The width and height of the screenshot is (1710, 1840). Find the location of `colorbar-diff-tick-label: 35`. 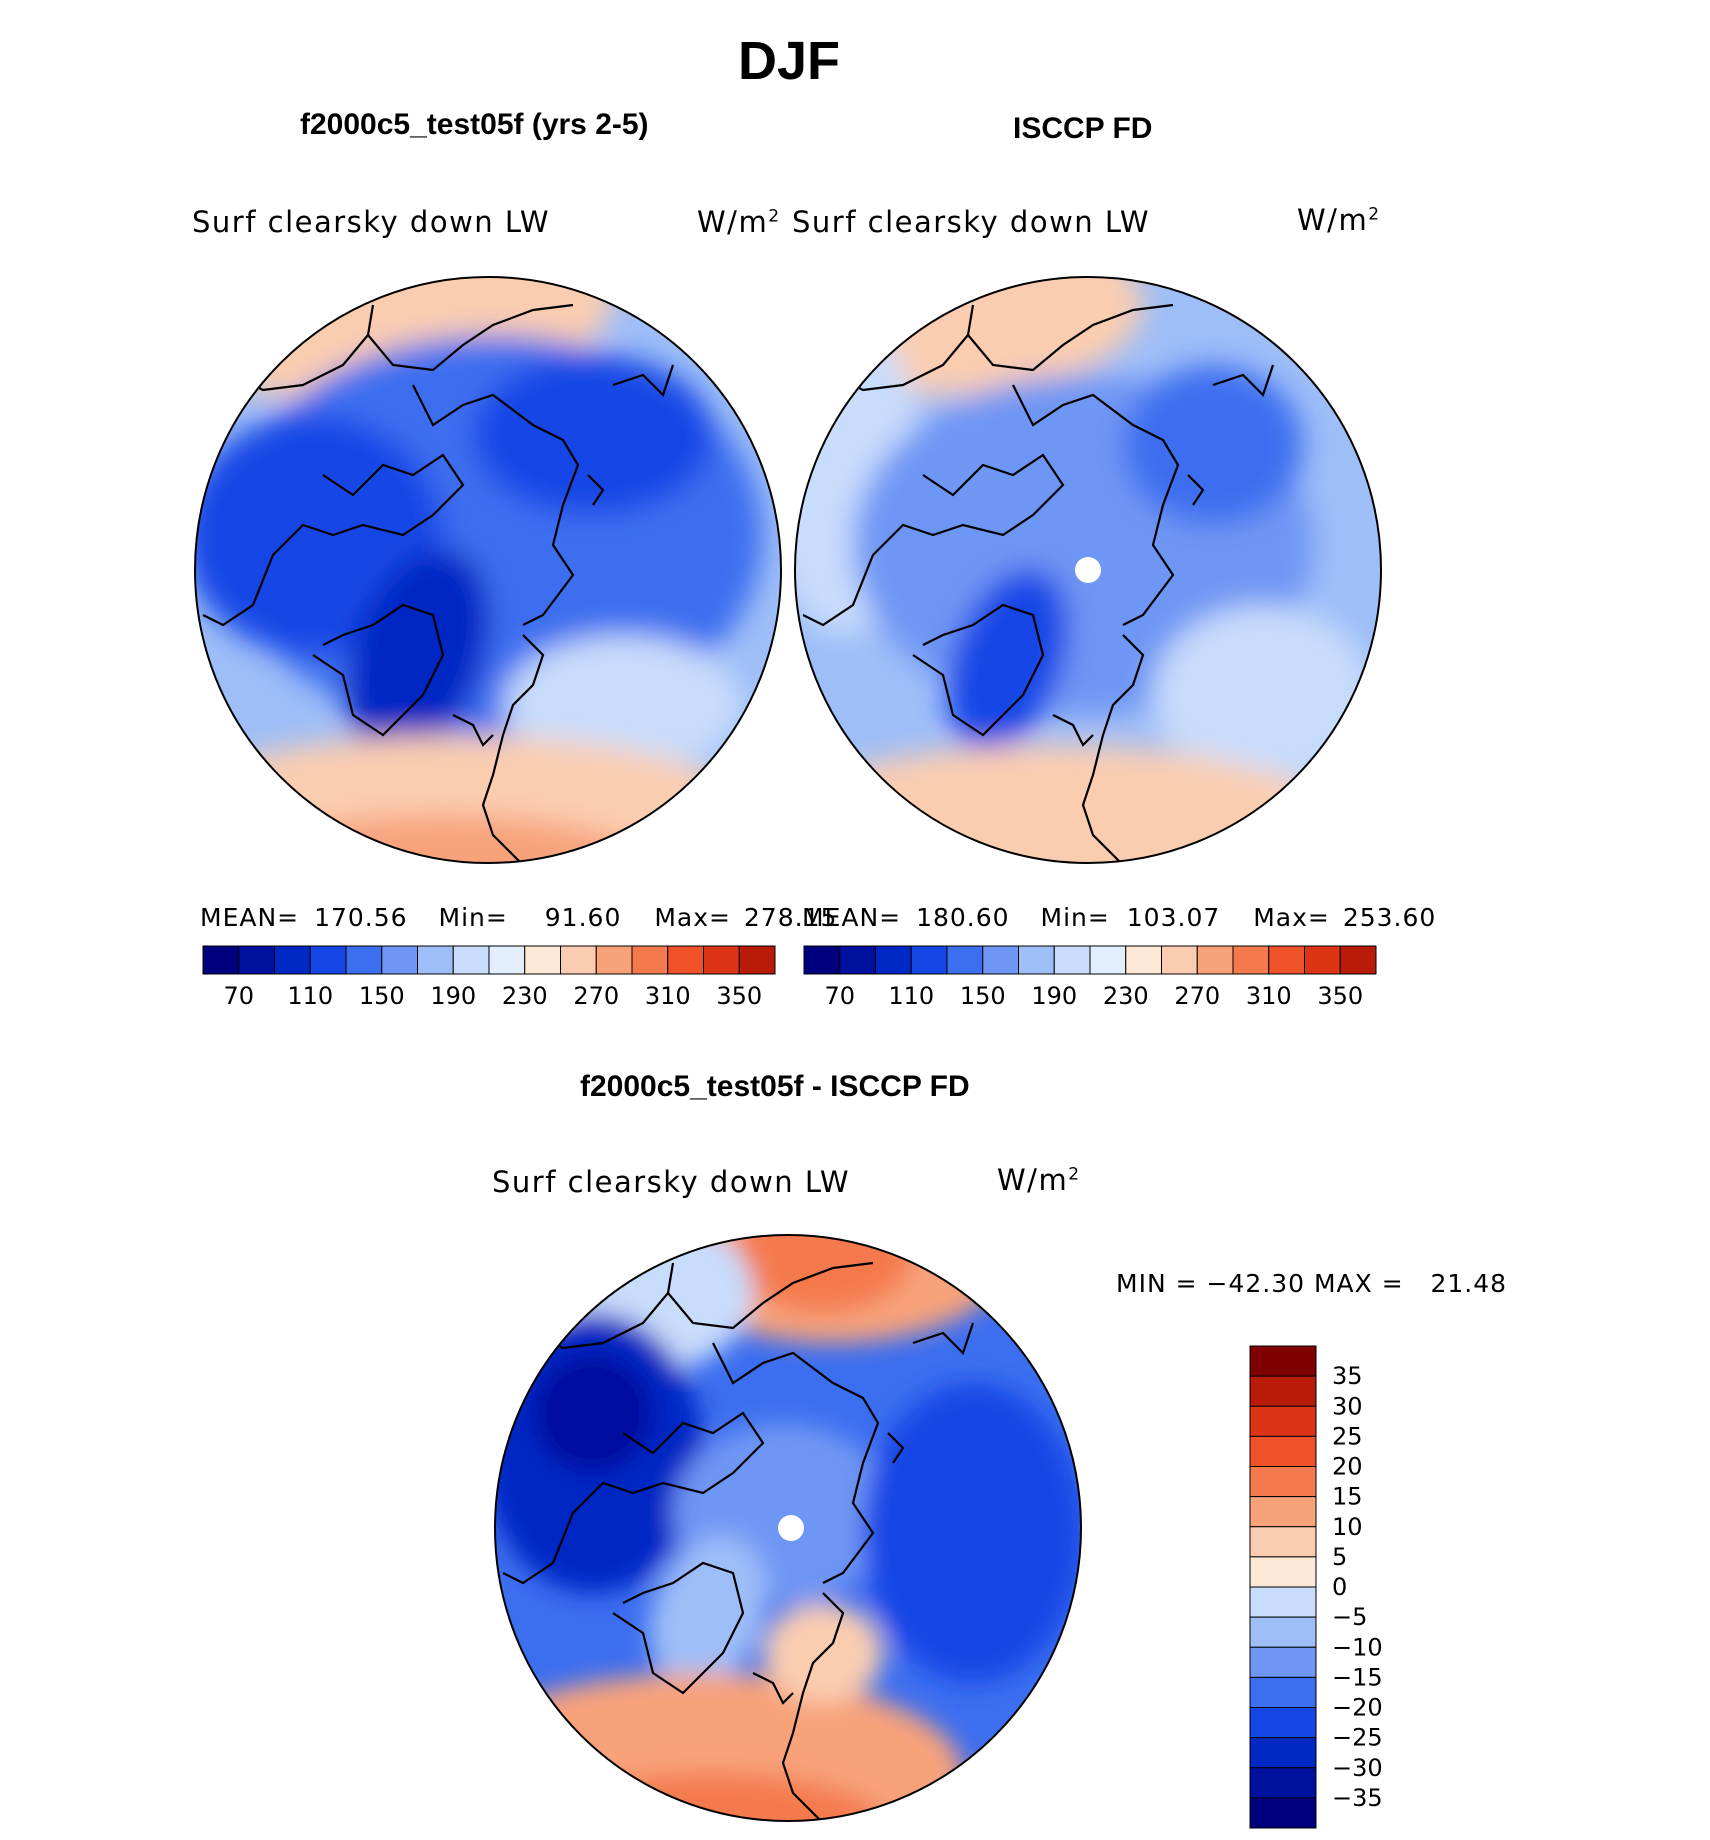

colorbar-diff-tick-label: 35 is located at coordinates (1347, 1376).